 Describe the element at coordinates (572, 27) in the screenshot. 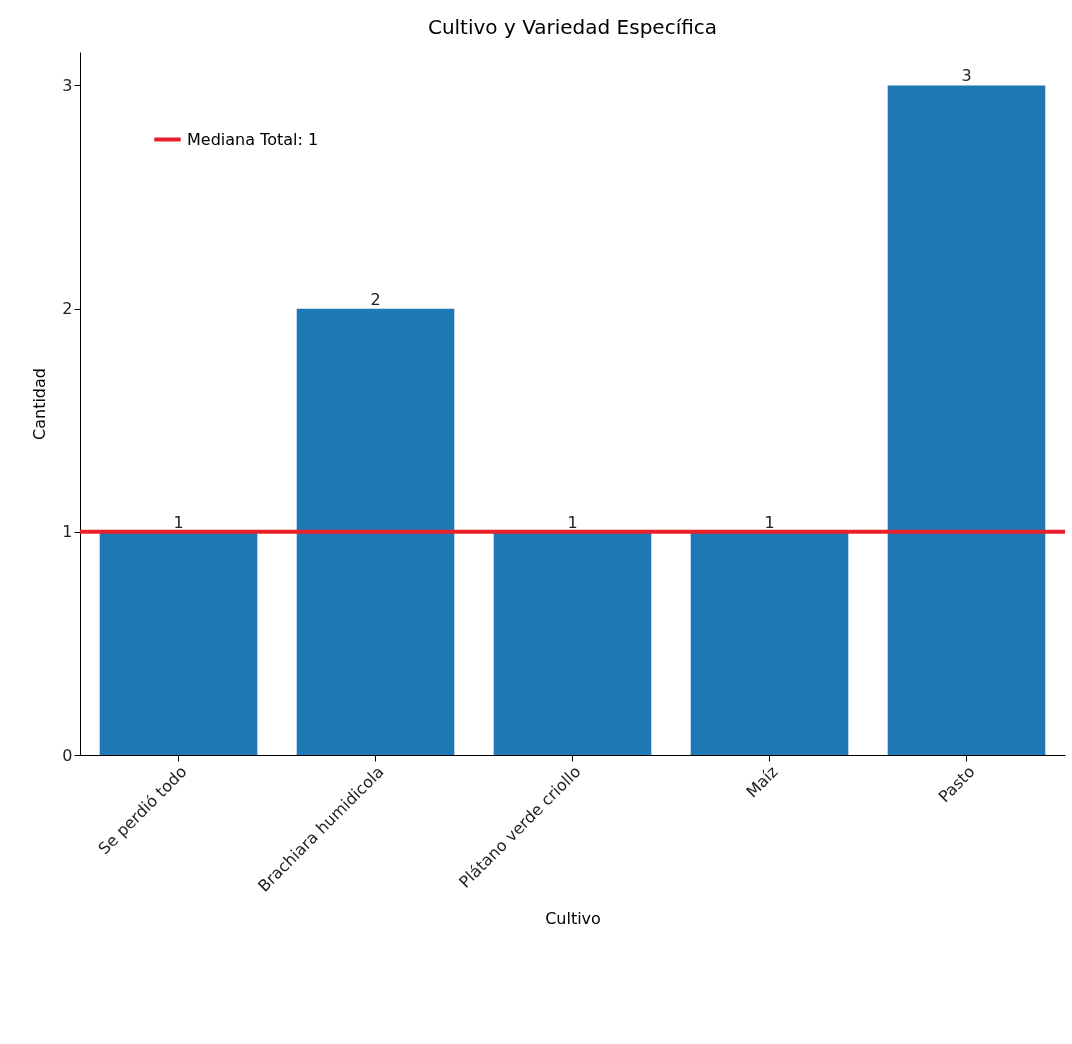

I see `chart-title: Cultivo y Variedad Específica` at that location.